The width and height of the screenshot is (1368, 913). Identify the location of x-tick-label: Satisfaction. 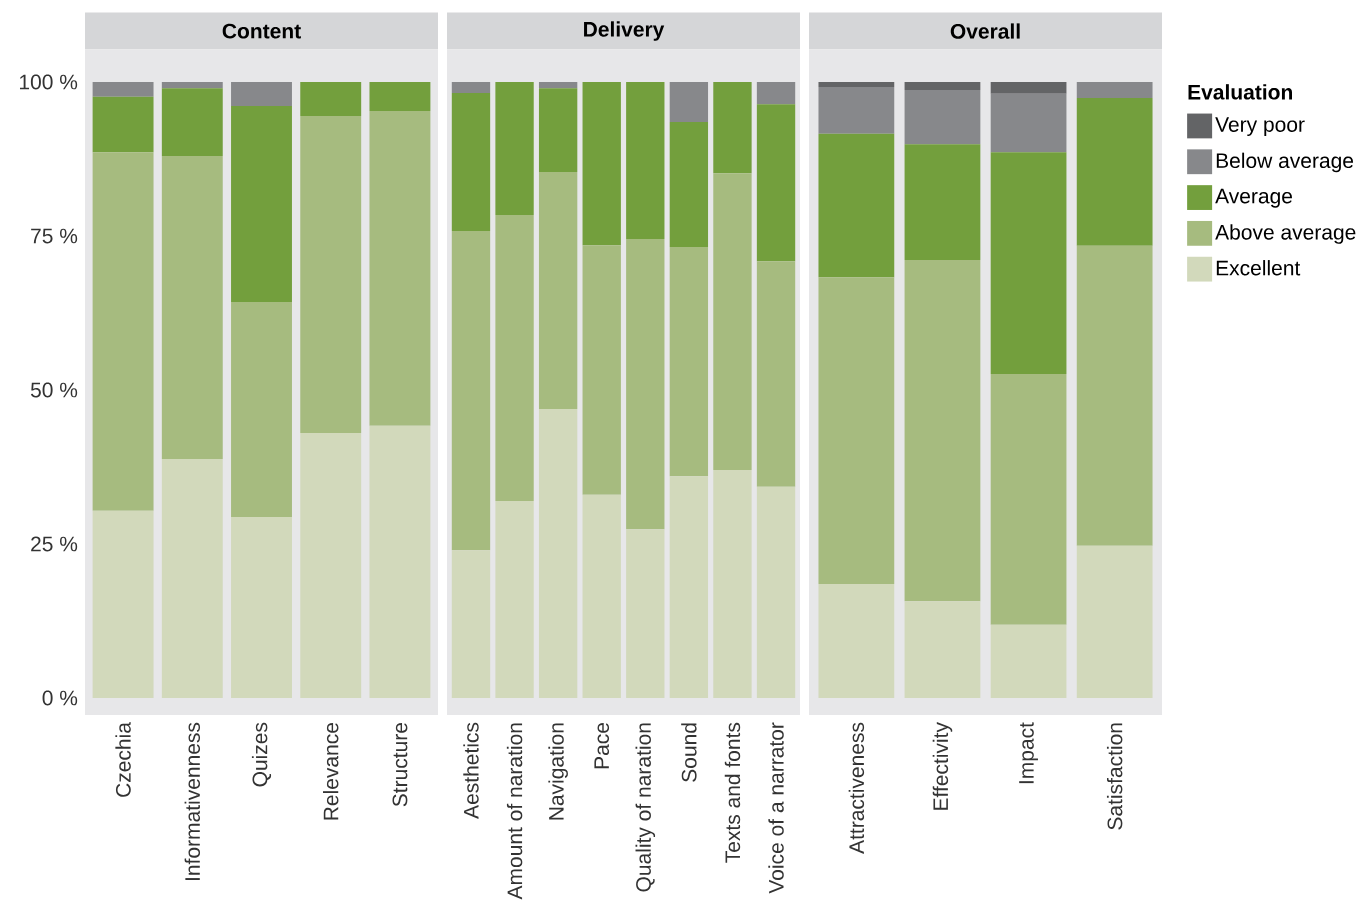
(1114, 776).